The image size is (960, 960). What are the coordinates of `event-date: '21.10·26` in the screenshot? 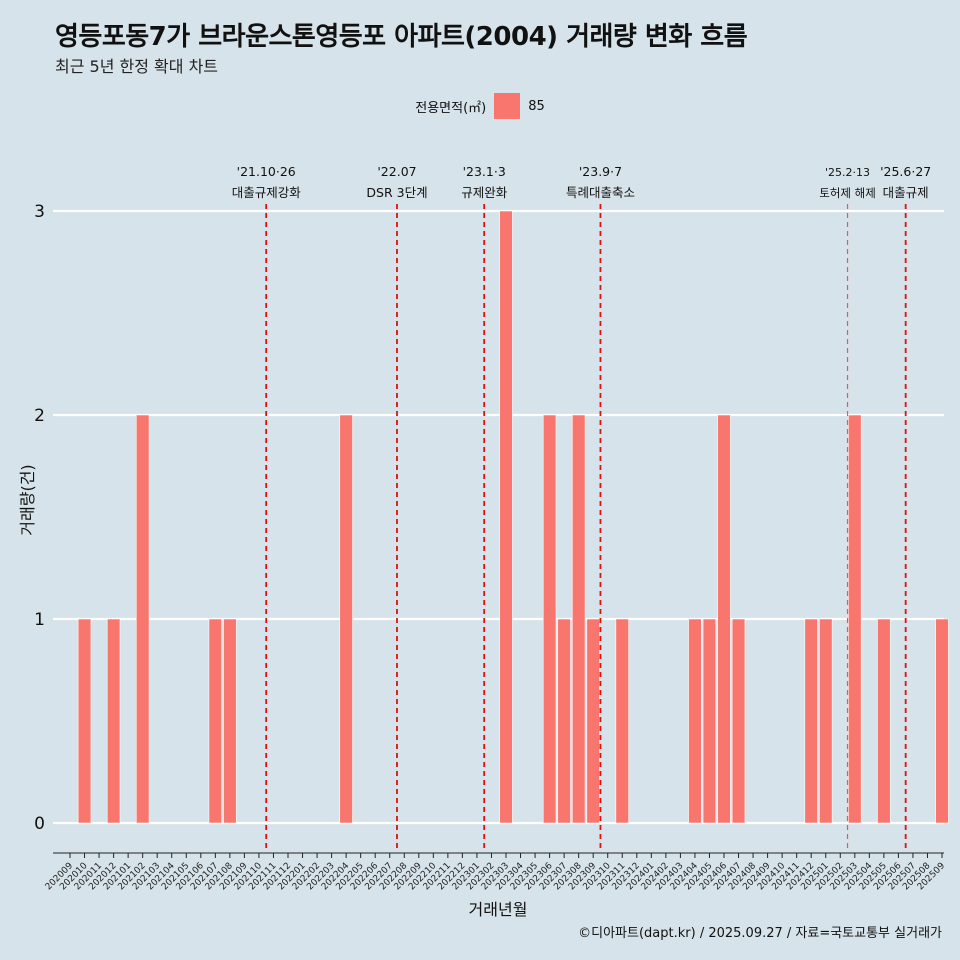 It's located at (266, 171).